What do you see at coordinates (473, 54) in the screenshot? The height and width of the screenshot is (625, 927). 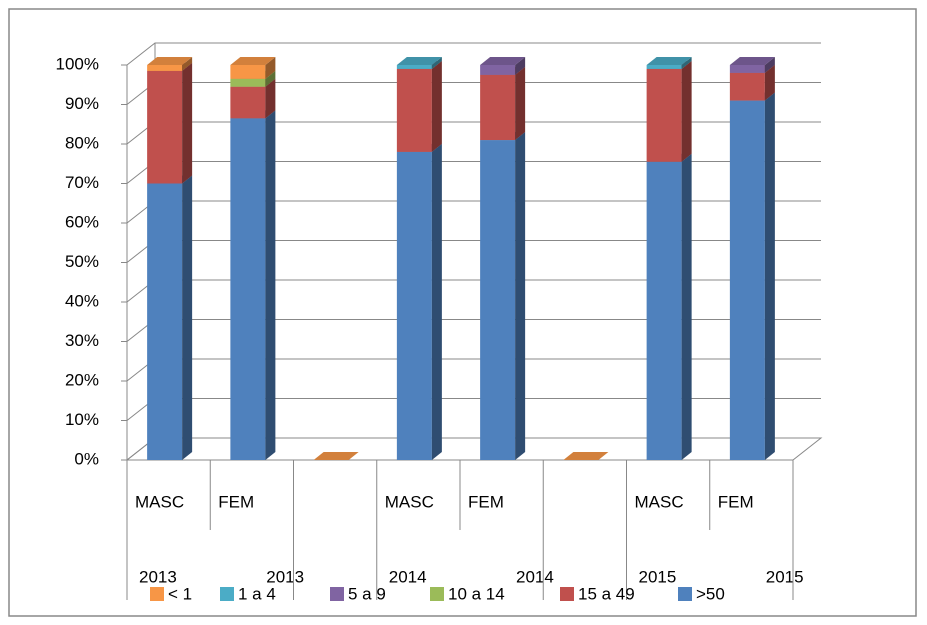 I see `grid-line` at bounding box center [473, 54].